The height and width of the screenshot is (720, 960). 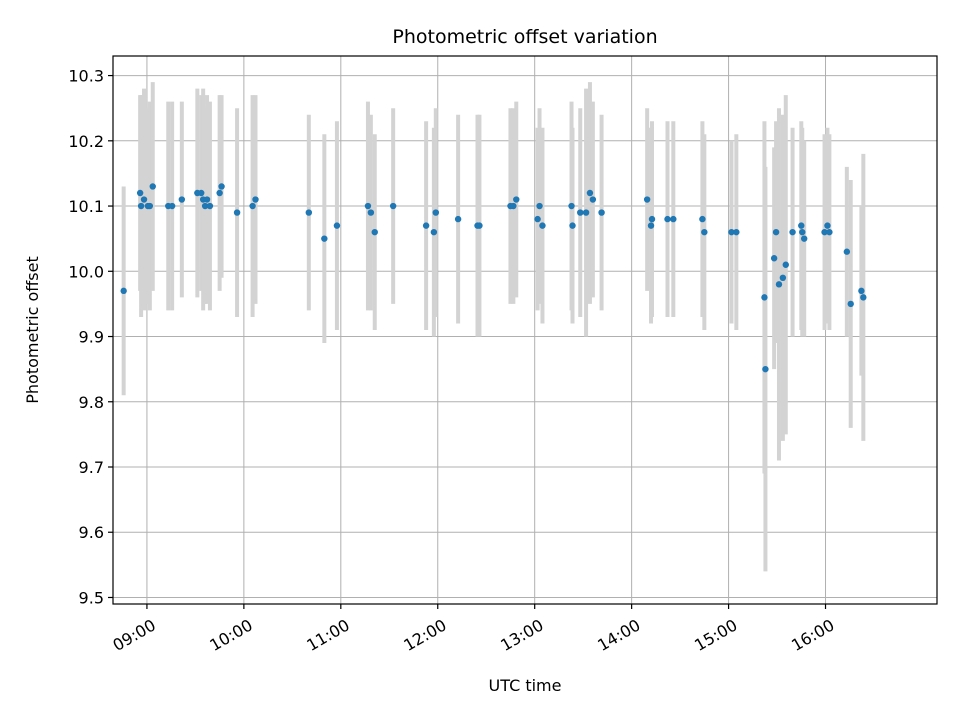 I want to click on y-tick-label: 9.5, so click(x=91, y=597).